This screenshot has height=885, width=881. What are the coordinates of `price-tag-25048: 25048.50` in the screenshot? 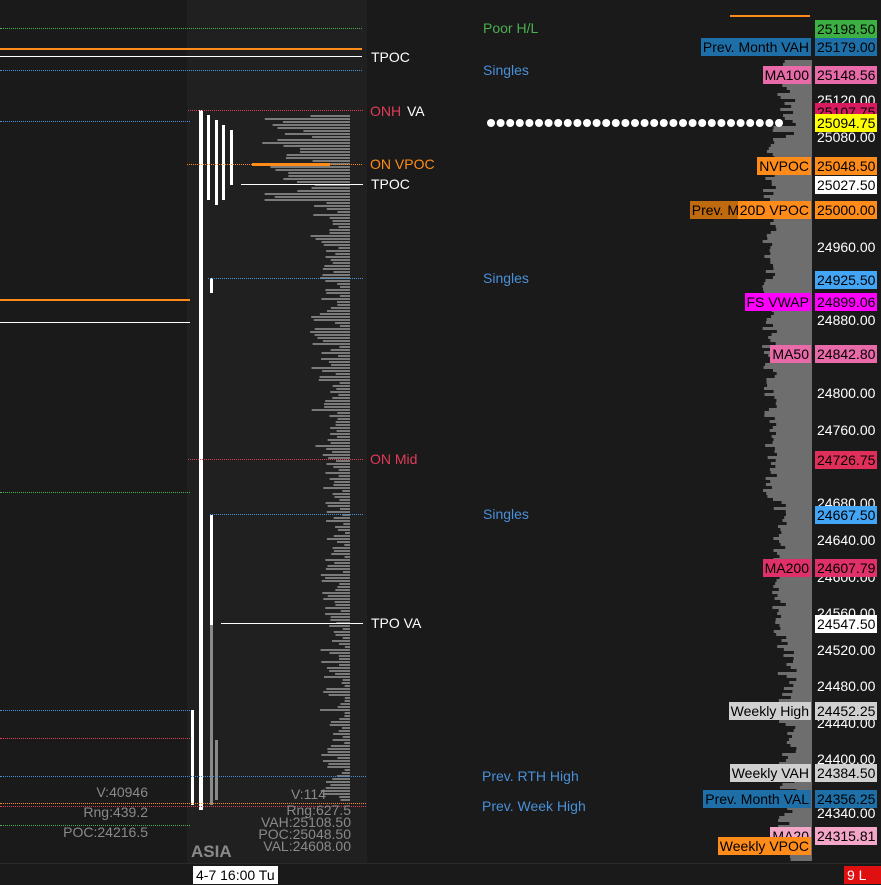 It's located at (846, 166).